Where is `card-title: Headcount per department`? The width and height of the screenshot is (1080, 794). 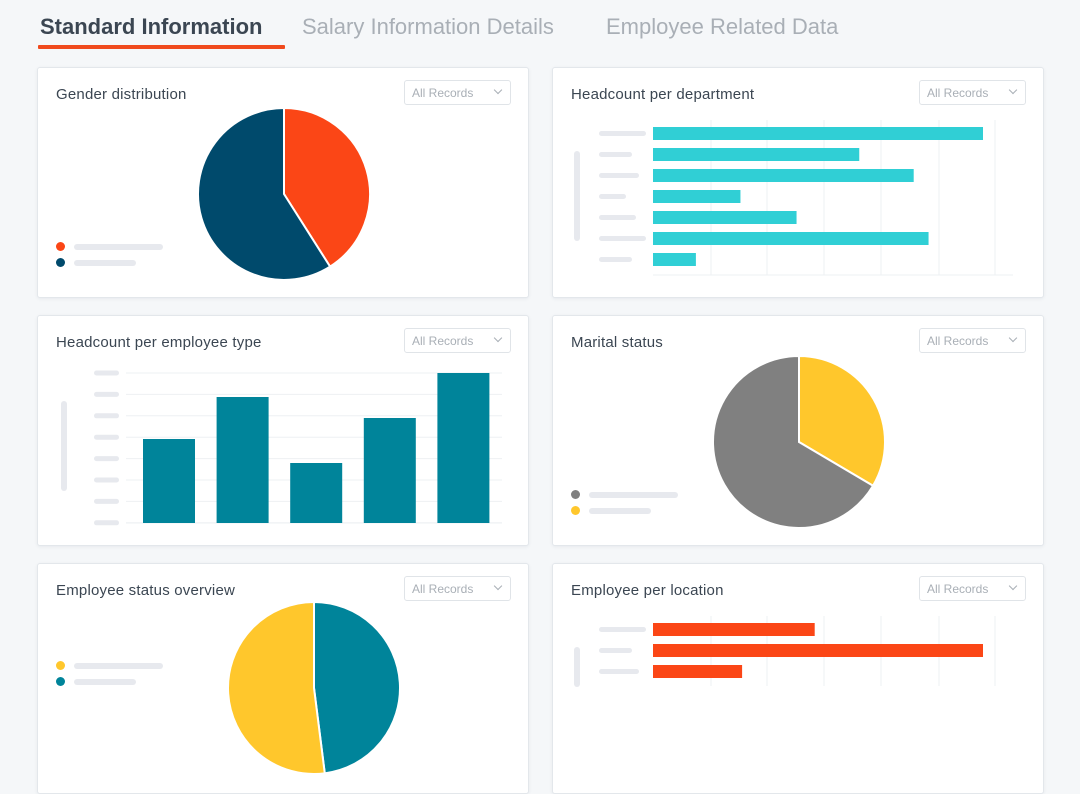
card-title: Headcount per department is located at coordinates (663, 94).